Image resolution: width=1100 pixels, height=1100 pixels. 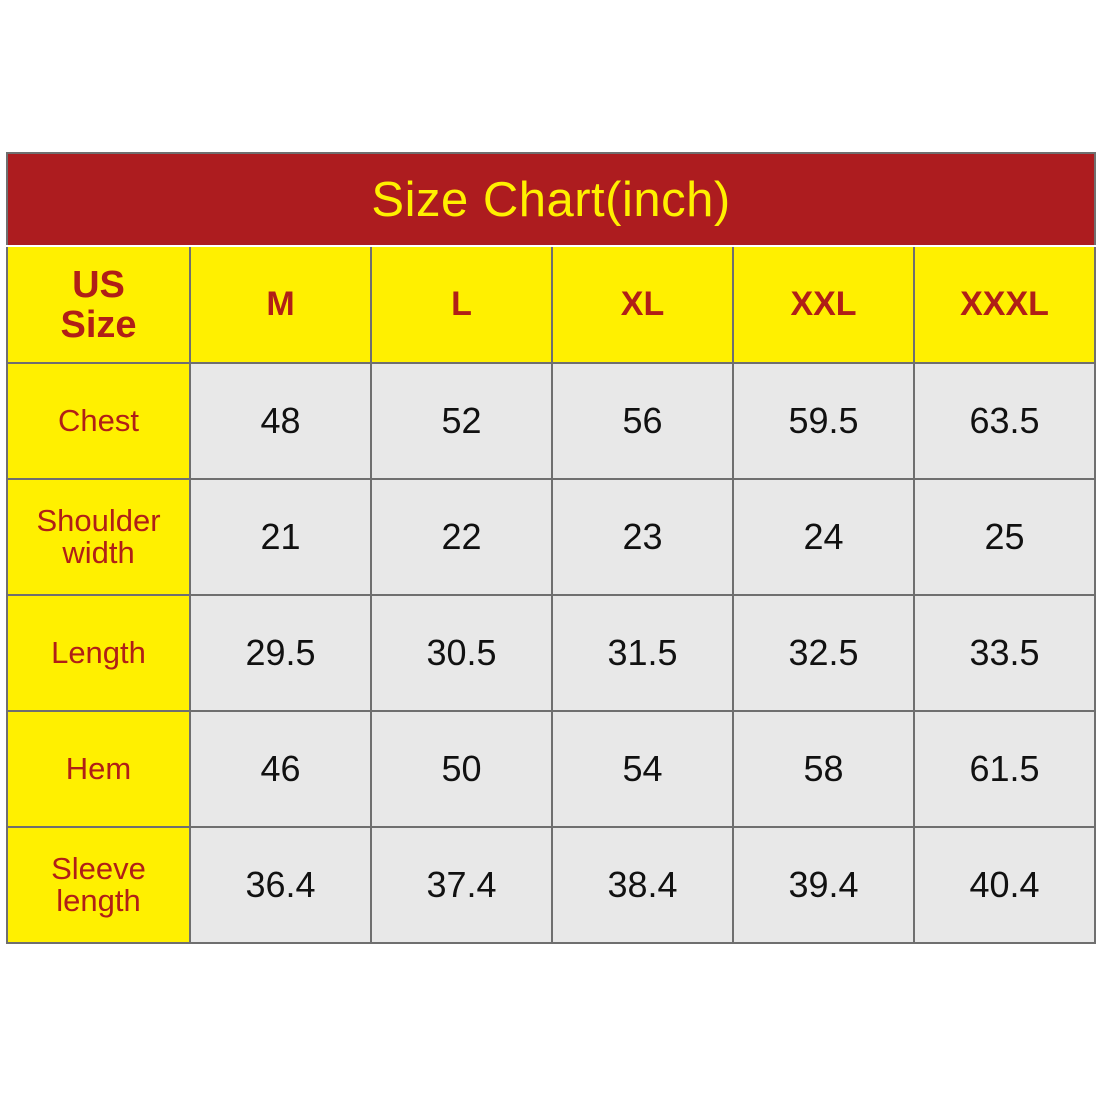 What do you see at coordinates (1004, 885) in the screenshot?
I see `value-cell: 40.4` at bounding box center [1004, 885].